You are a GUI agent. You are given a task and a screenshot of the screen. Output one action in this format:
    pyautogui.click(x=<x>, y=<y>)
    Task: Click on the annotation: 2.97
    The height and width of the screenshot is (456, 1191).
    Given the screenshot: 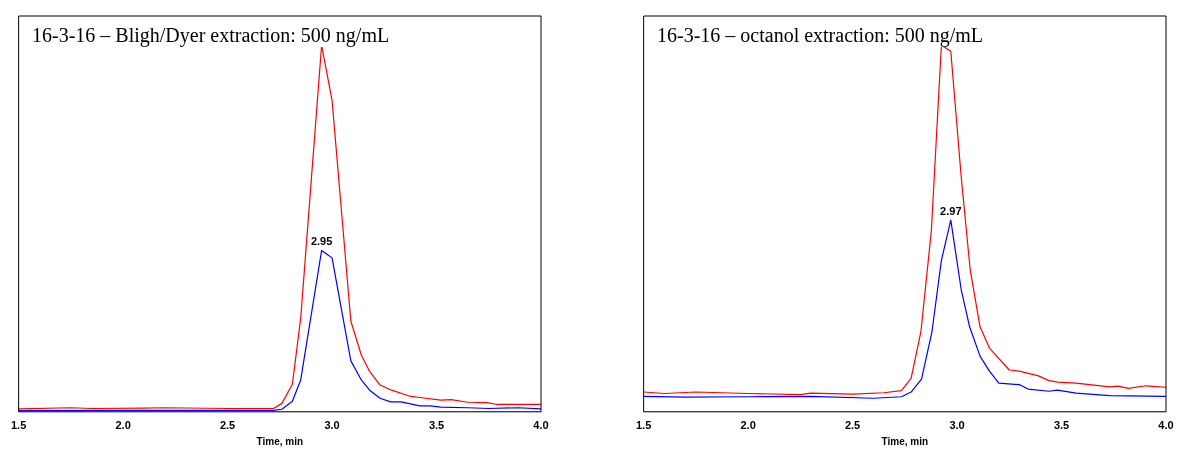 What is the action you would take?
    pyautogui.click(x=951, y=210)
    